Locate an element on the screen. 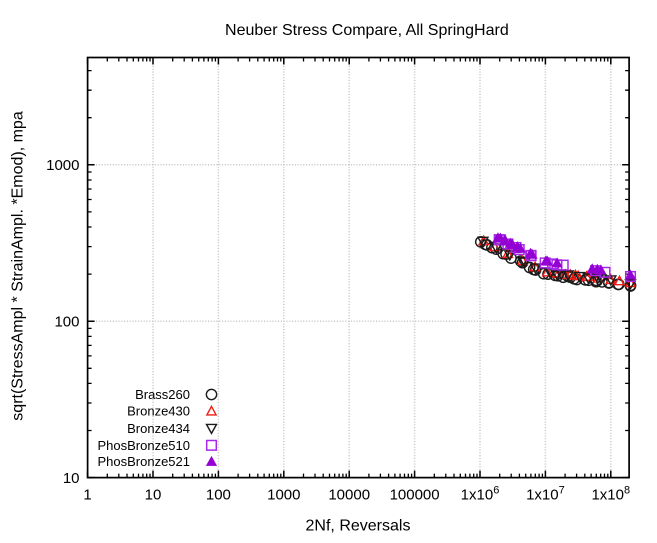 The image size is (657, 543). svg-text: 1x10⁸ is located at coordinates (610, 494).